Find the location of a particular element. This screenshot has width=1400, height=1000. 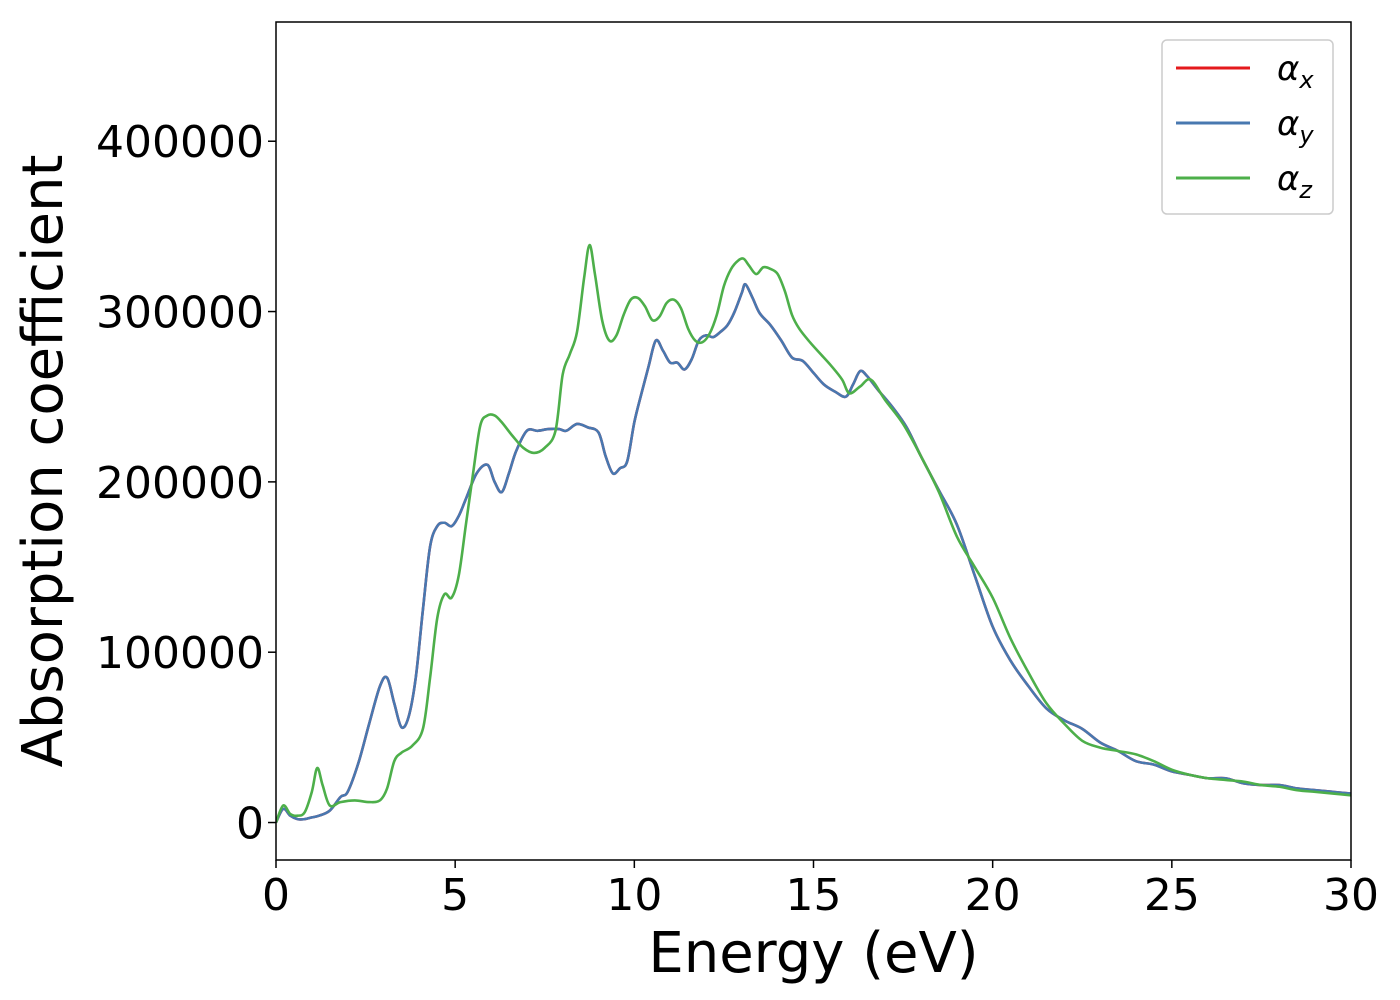

x-axis-ticks: 0 5 10 15 20 25 30 is located at coordinates (820, 890).